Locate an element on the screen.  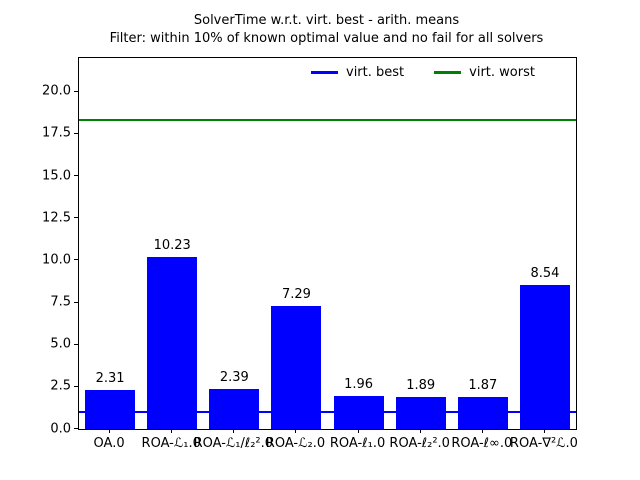
y-tick-label: 12.5 is located at coordinates (56, 218).